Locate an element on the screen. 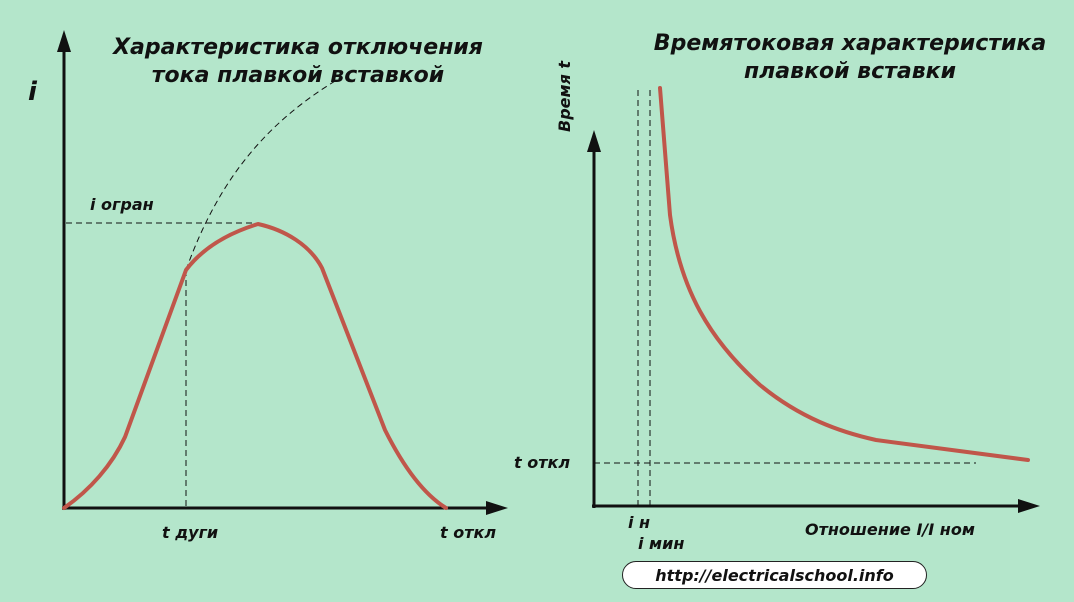 The image size is (1074, 602). left-x-axis-arrow is located at coordinates (497, 508).